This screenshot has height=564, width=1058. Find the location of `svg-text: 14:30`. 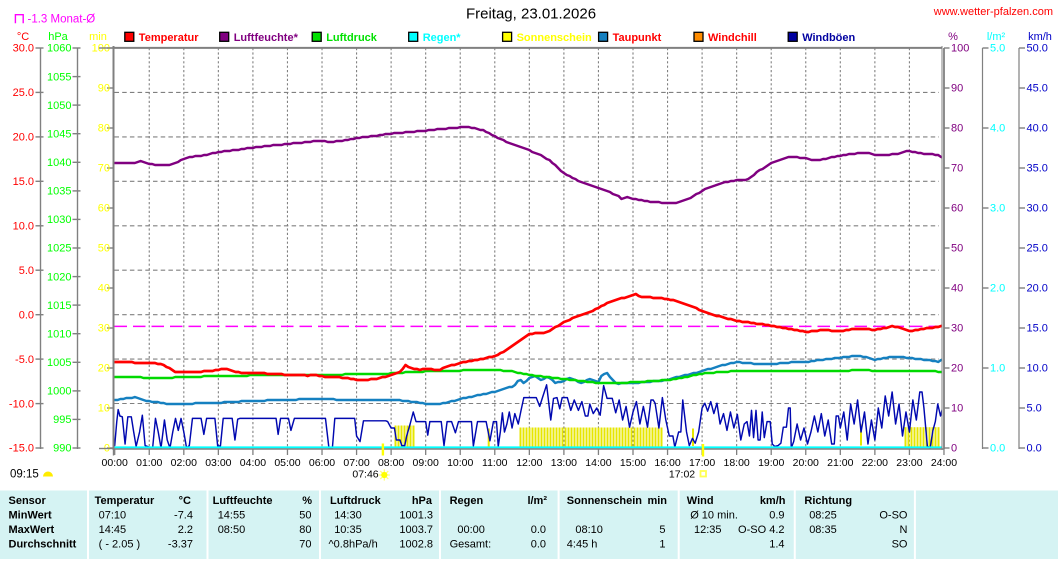

svg-text: 14:30 is located at coordinates (348, 516).